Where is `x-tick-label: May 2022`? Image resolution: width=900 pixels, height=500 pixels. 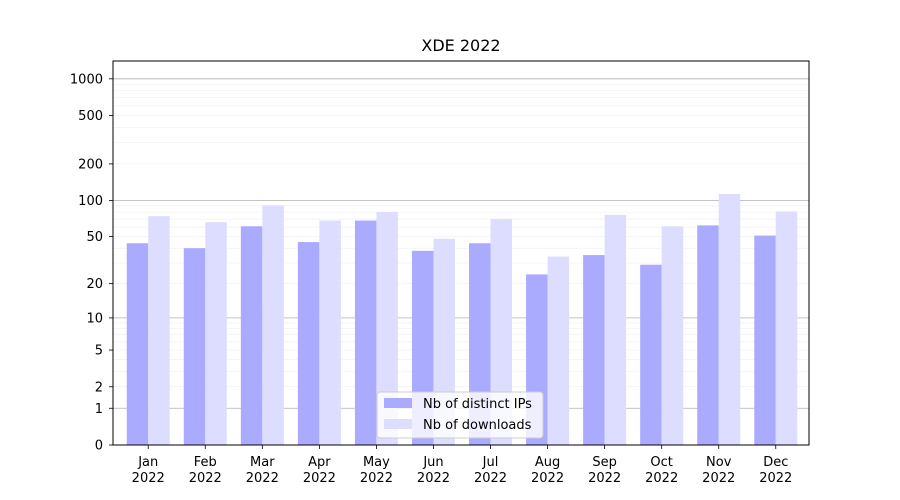 x-tick-label: May 2022 is located at coordinates (376, 470).